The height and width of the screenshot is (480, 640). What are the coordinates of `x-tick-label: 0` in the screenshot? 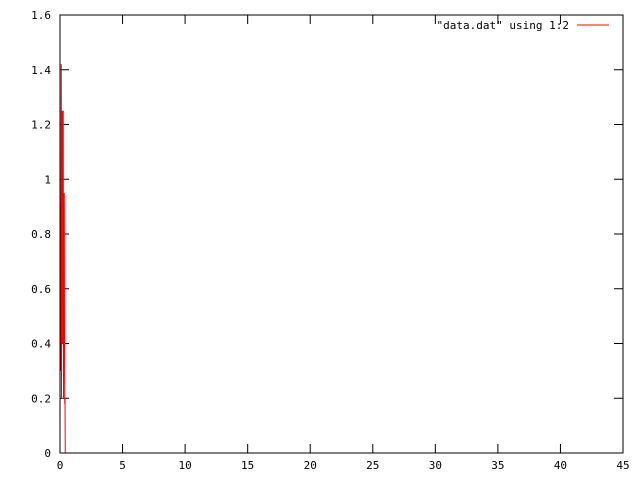 It's located at (60, 465).